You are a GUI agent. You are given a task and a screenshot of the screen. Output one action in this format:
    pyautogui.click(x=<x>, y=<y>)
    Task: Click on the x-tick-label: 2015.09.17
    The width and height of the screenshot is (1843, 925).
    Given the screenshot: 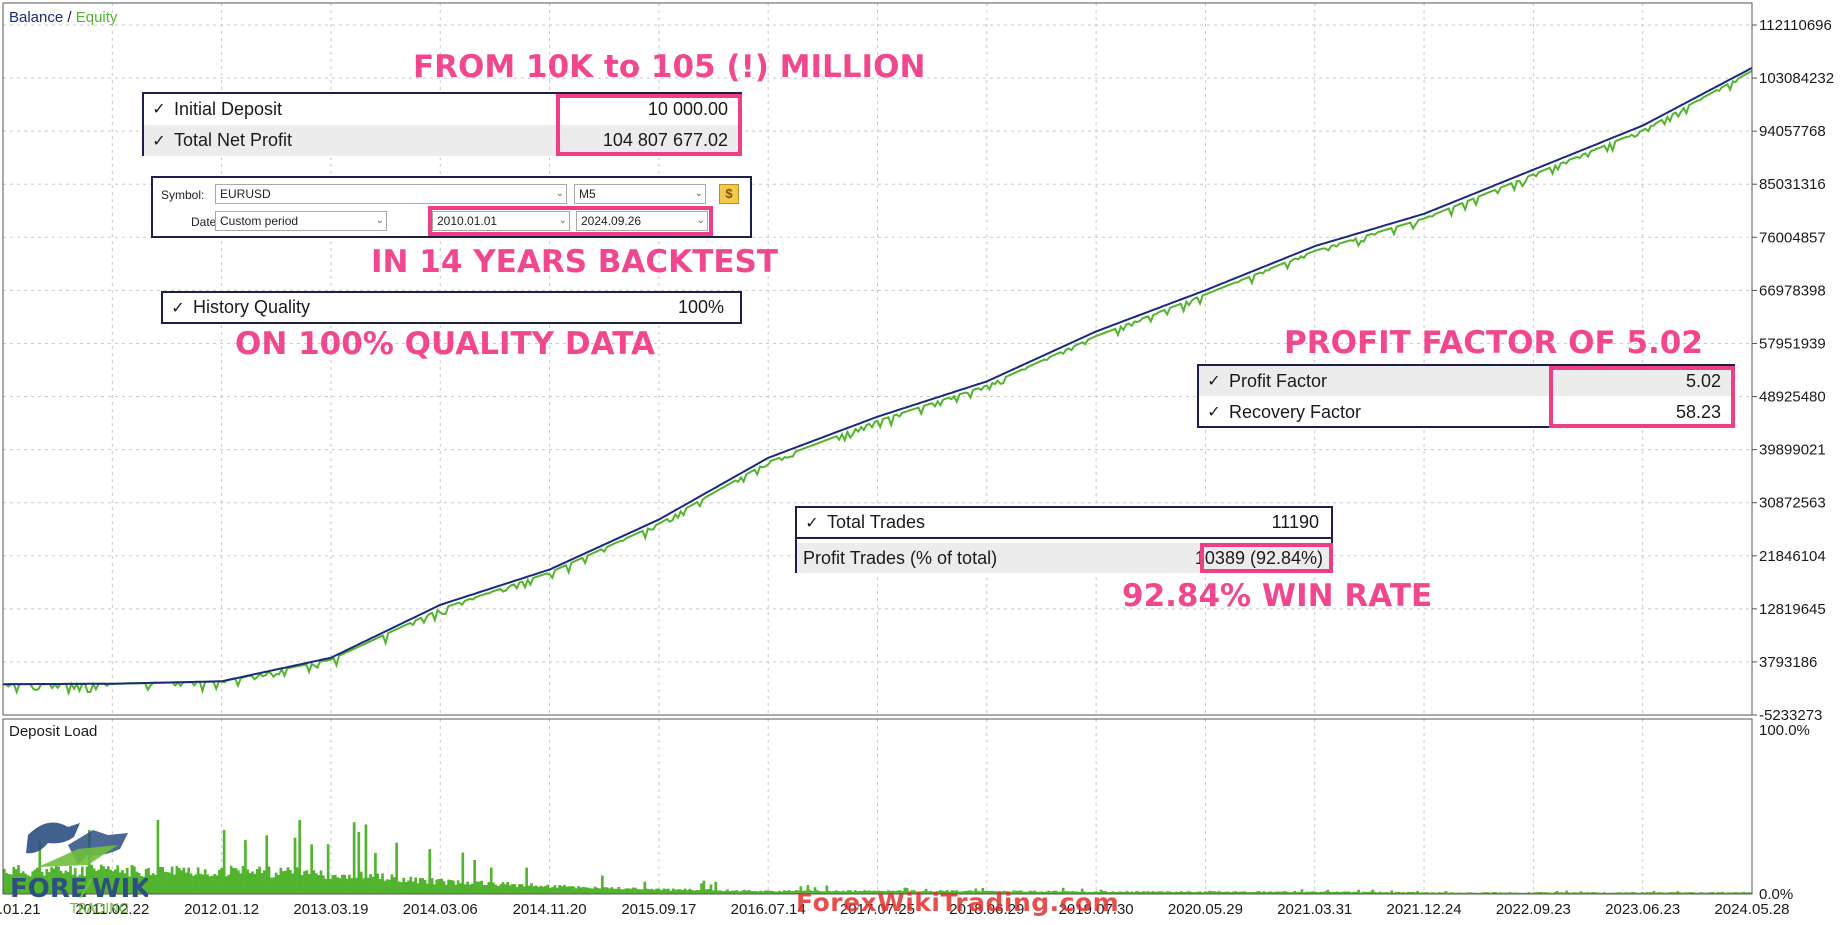 What is the action you would take?
    pyautogui.click(x=658, y=909)
    